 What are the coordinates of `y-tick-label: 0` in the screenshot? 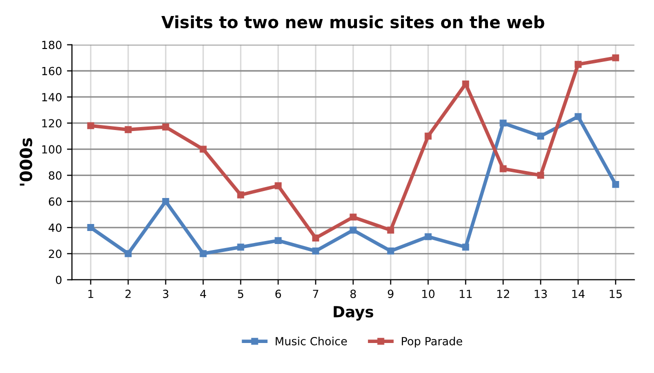 It's located at (59, 280).